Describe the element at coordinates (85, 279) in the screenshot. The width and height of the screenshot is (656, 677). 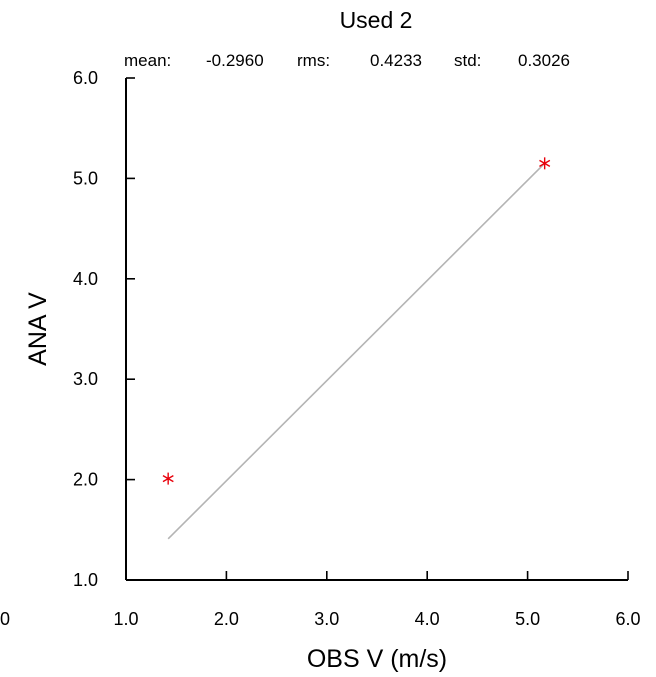
I see `y-tick-label: 4.0` at that location.